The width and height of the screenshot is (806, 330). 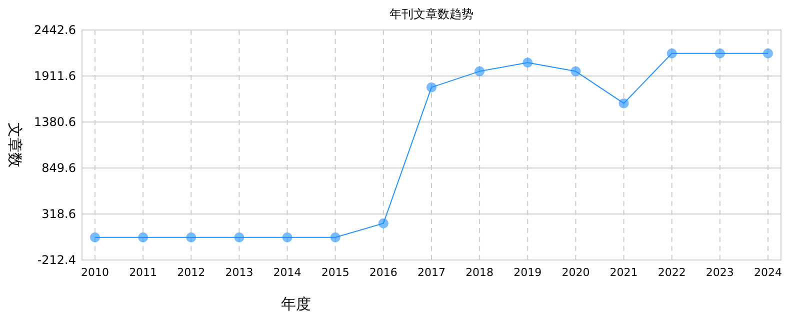 I want to click on x-tick-label: 2019, so click(x=528, y=272).